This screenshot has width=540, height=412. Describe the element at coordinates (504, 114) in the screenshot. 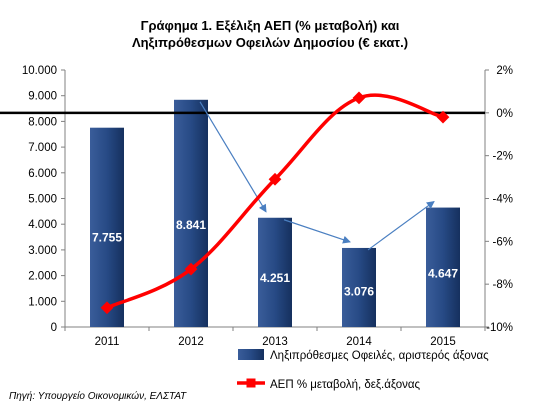

I see `right-axis-tick-label: 0%` at that location.